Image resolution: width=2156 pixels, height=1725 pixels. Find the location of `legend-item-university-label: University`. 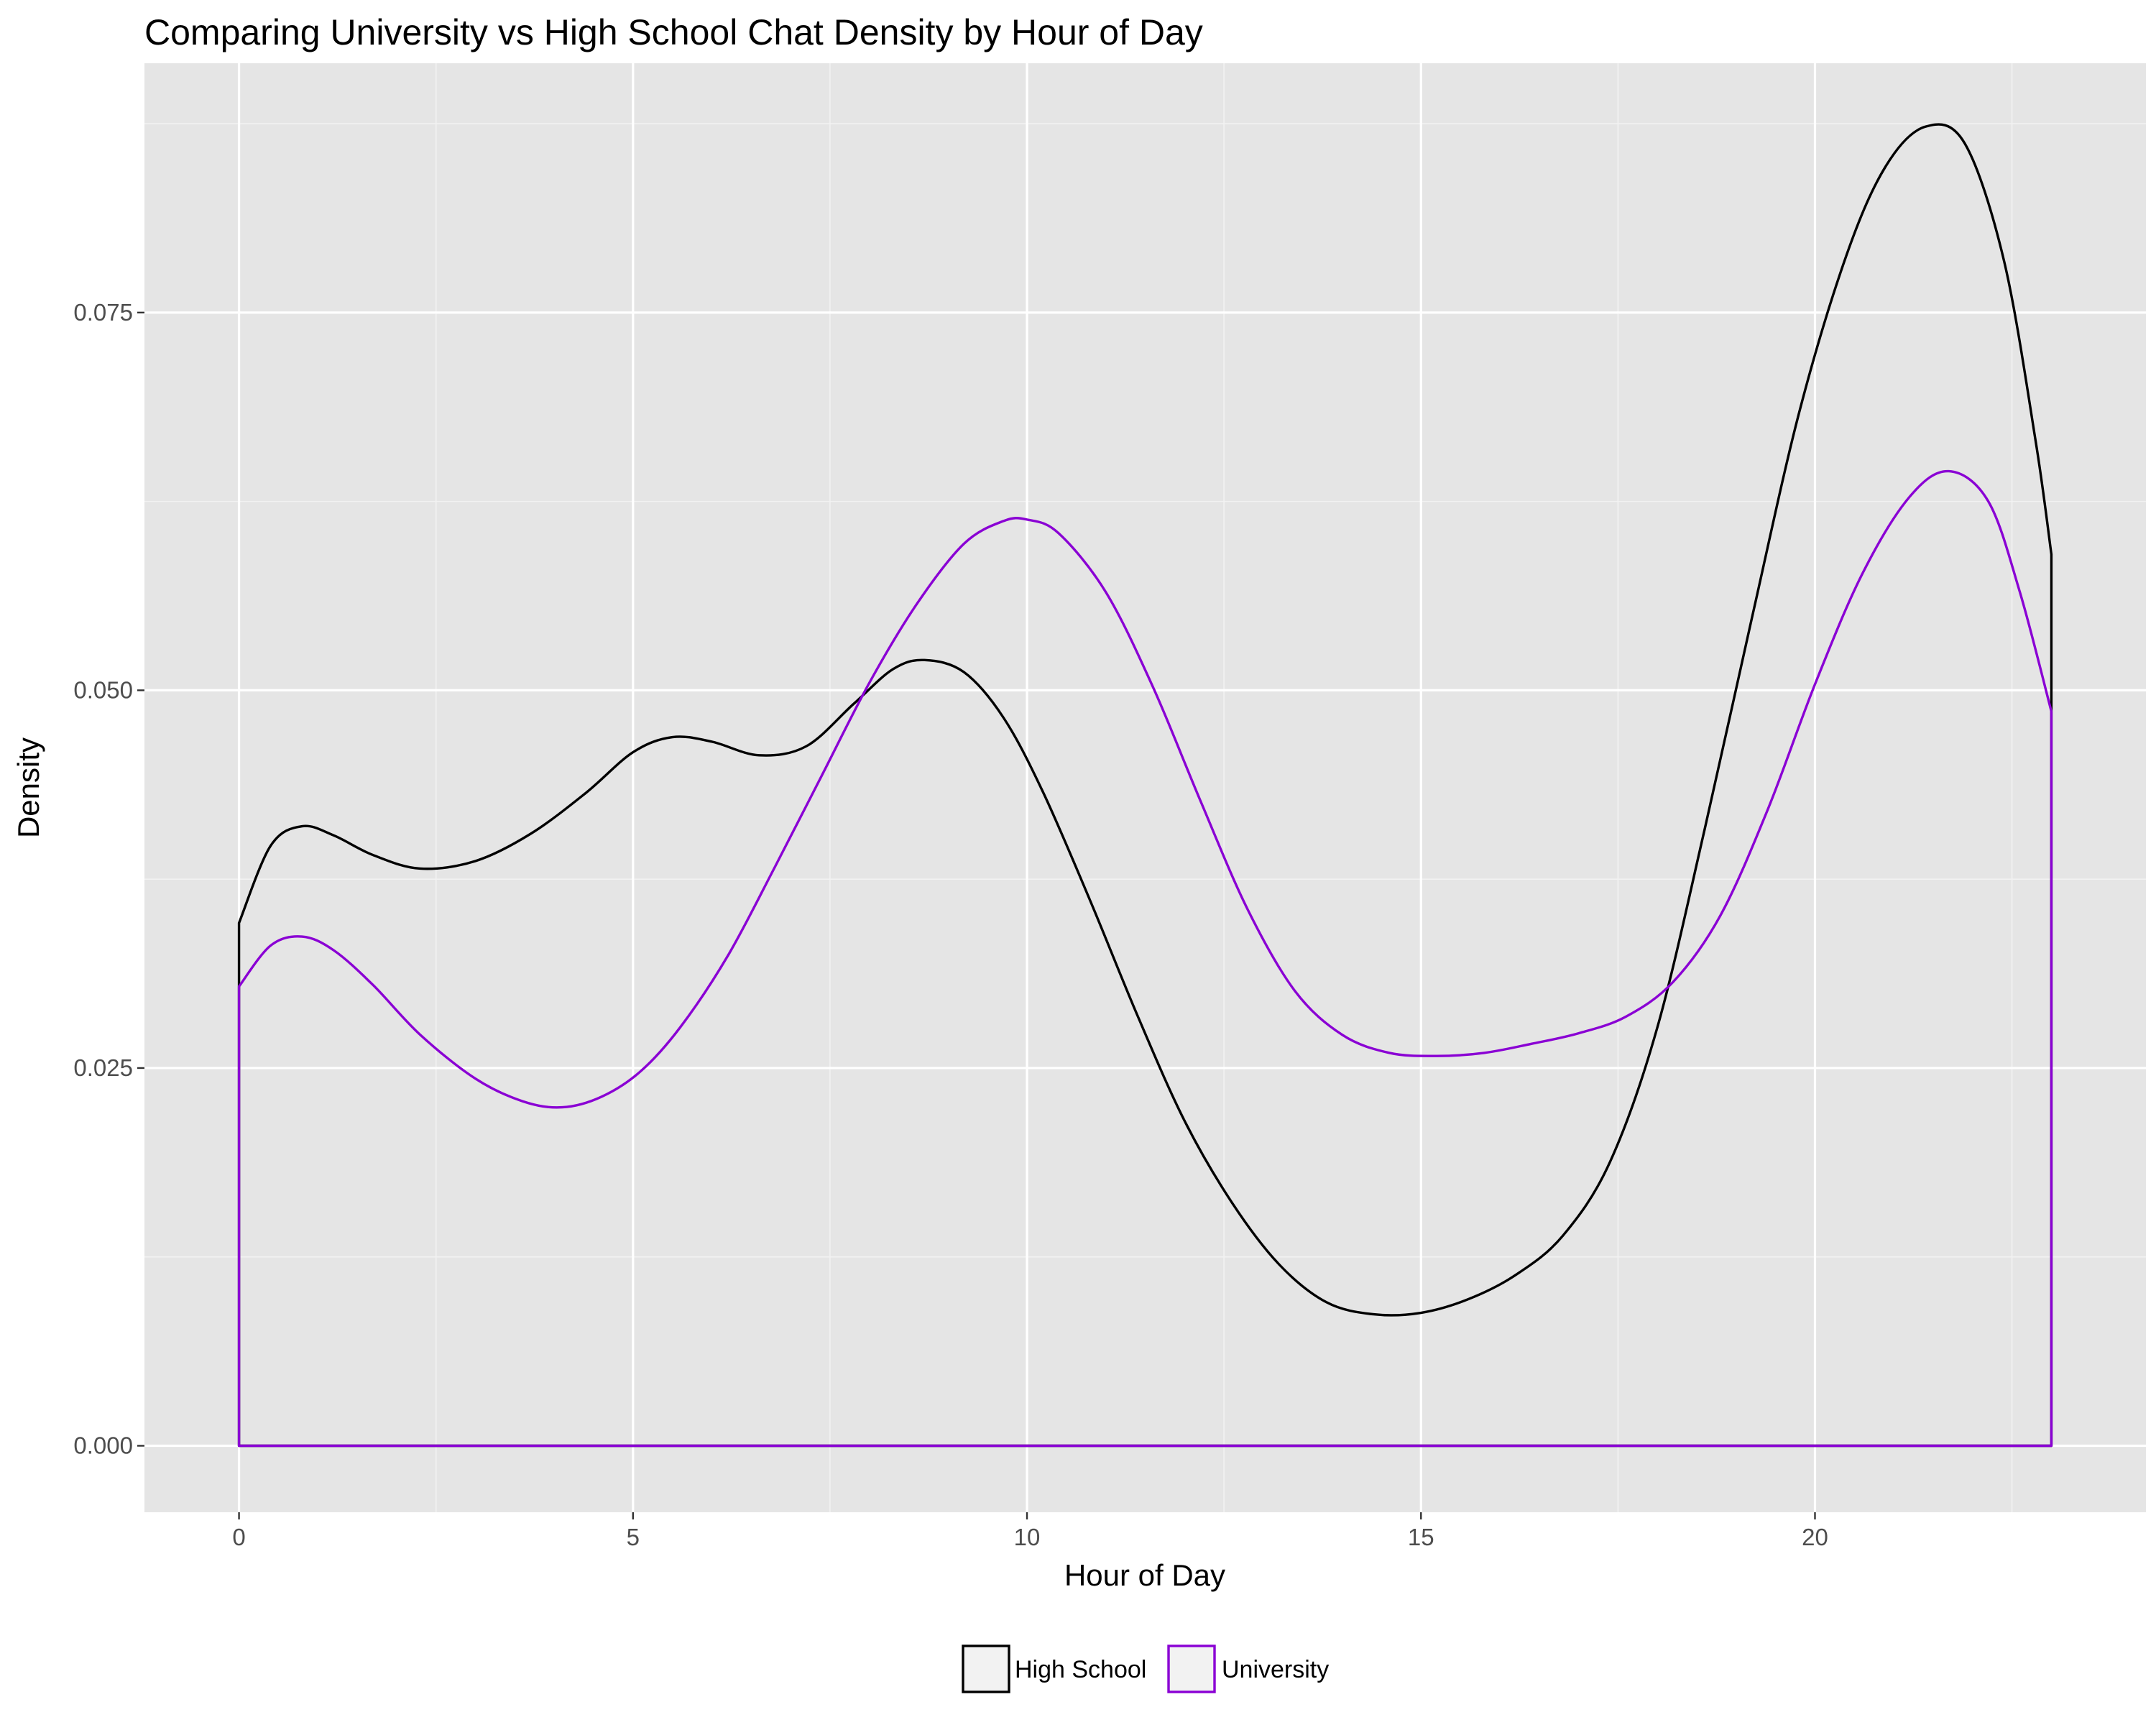

legend-item-university-label: University is located at coordinates (1276, 1669).